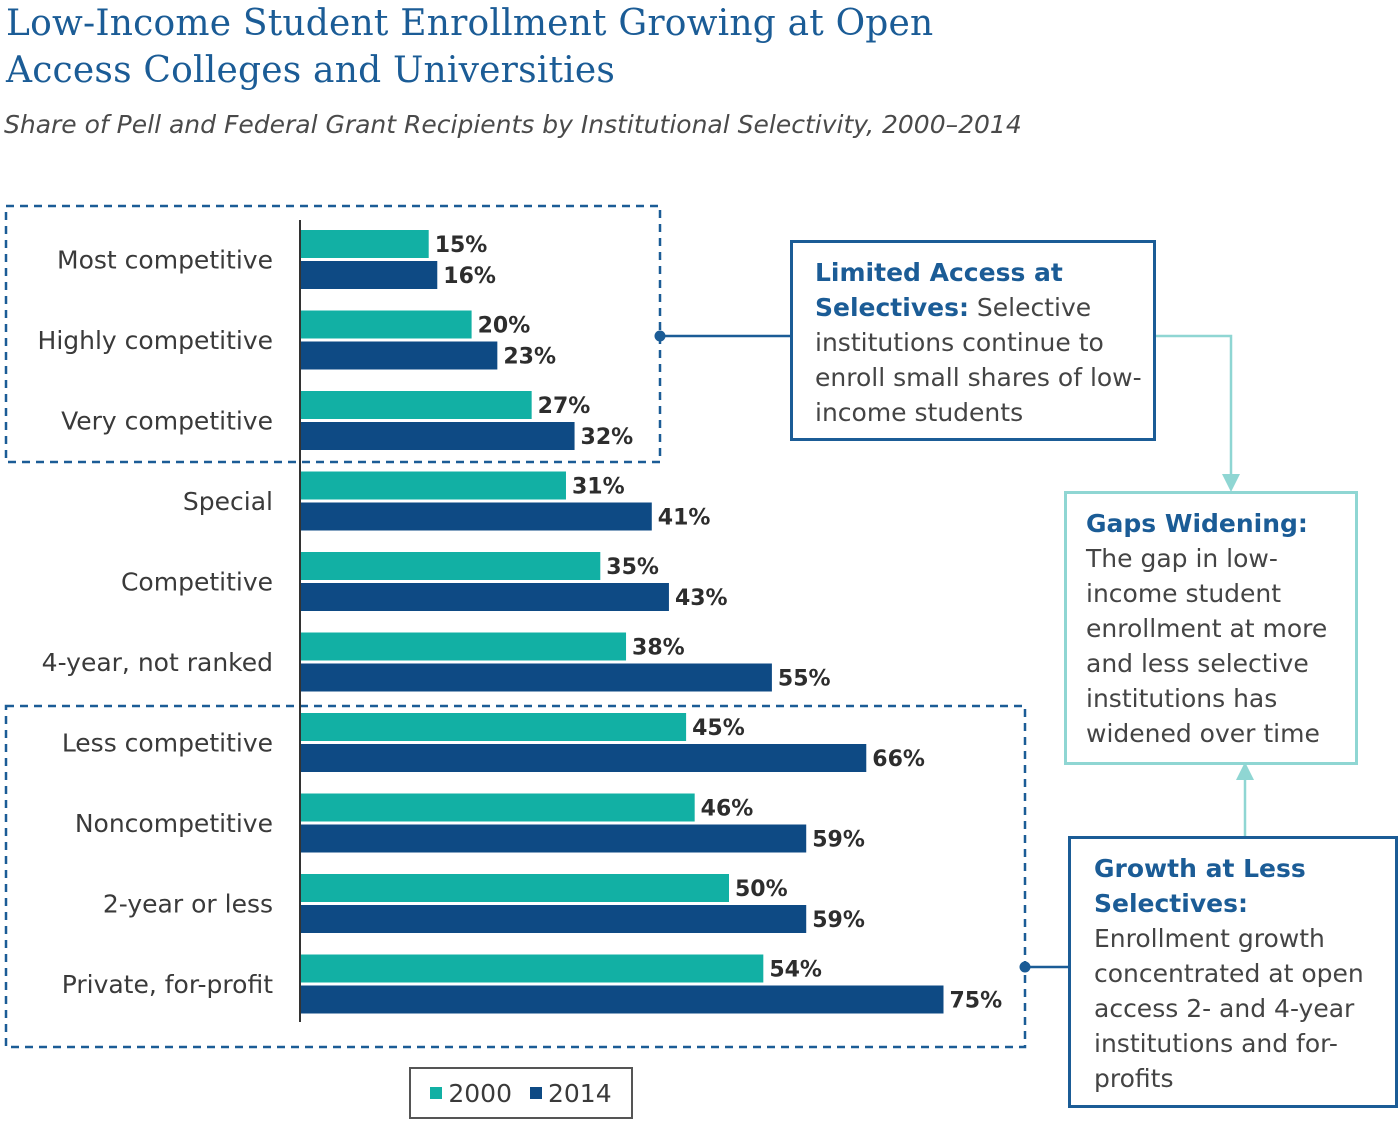 The image size is (1400, 1129). I want to click on legend-label-2014: 2014, so click(580, 1093).